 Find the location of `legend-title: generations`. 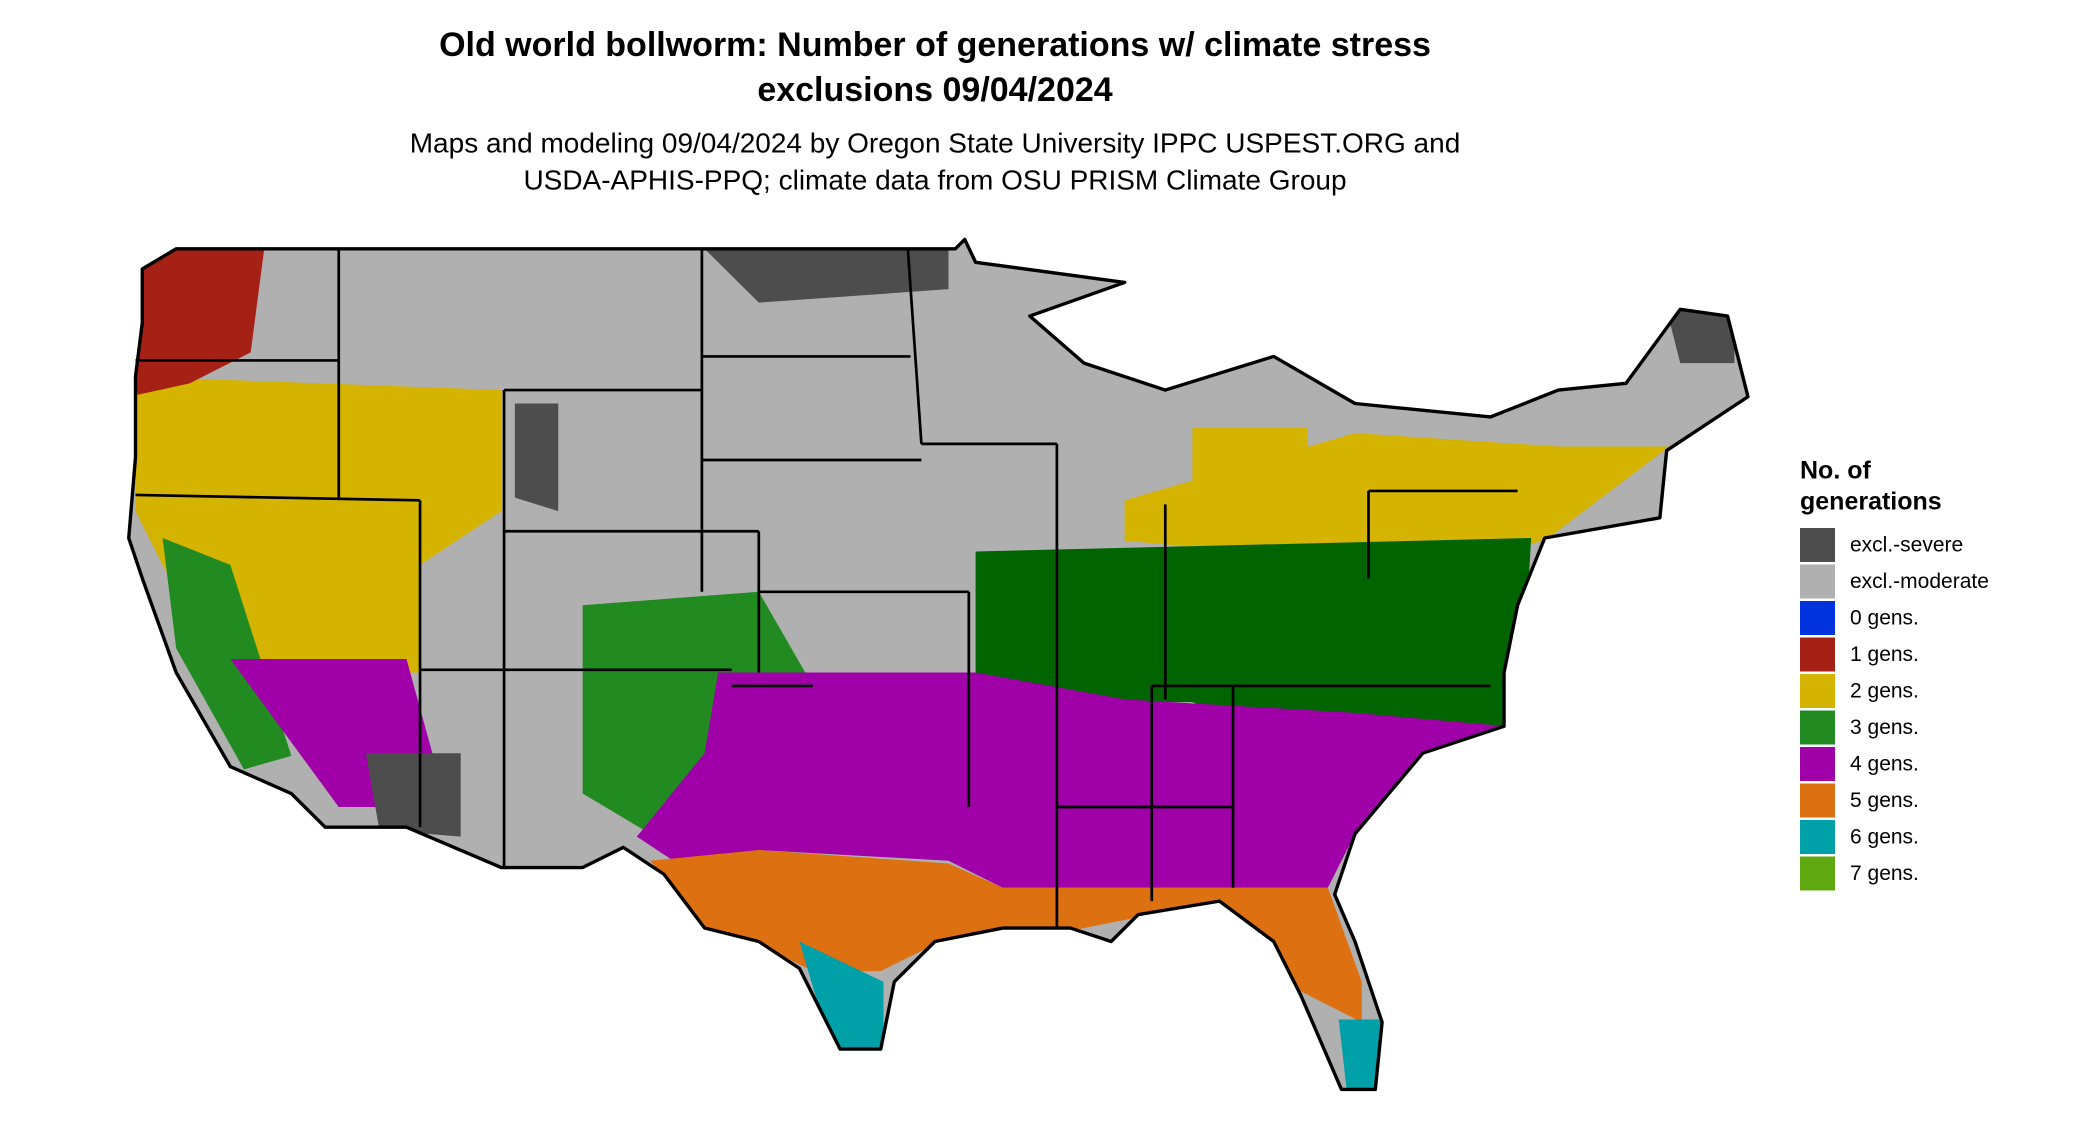

legend-title: generations is located at coordinates (1871, 502).